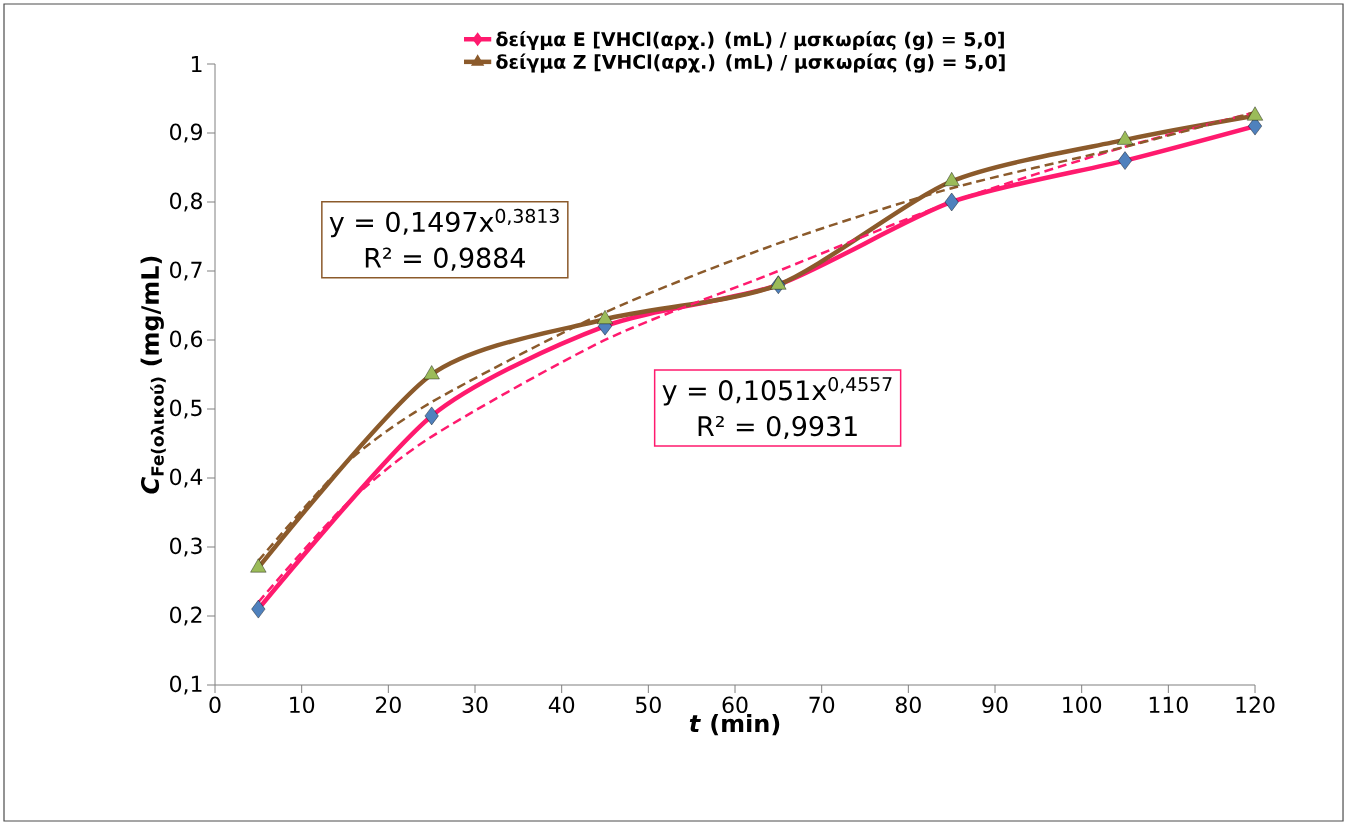 The height and width of the screenshot is (825, 1347). I want to click on y-tick-label: 0,2, so click(186, 616).